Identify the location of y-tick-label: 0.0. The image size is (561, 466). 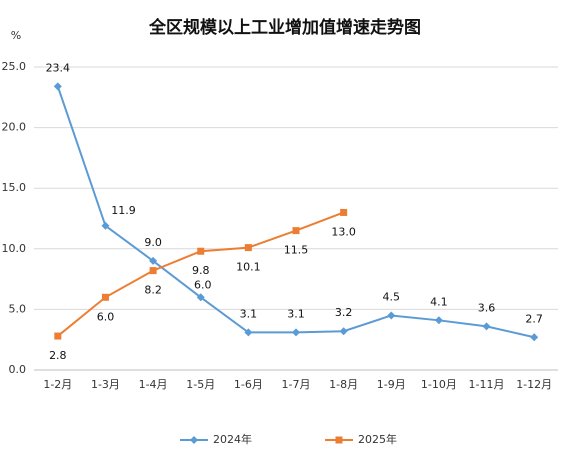
(18, 369).